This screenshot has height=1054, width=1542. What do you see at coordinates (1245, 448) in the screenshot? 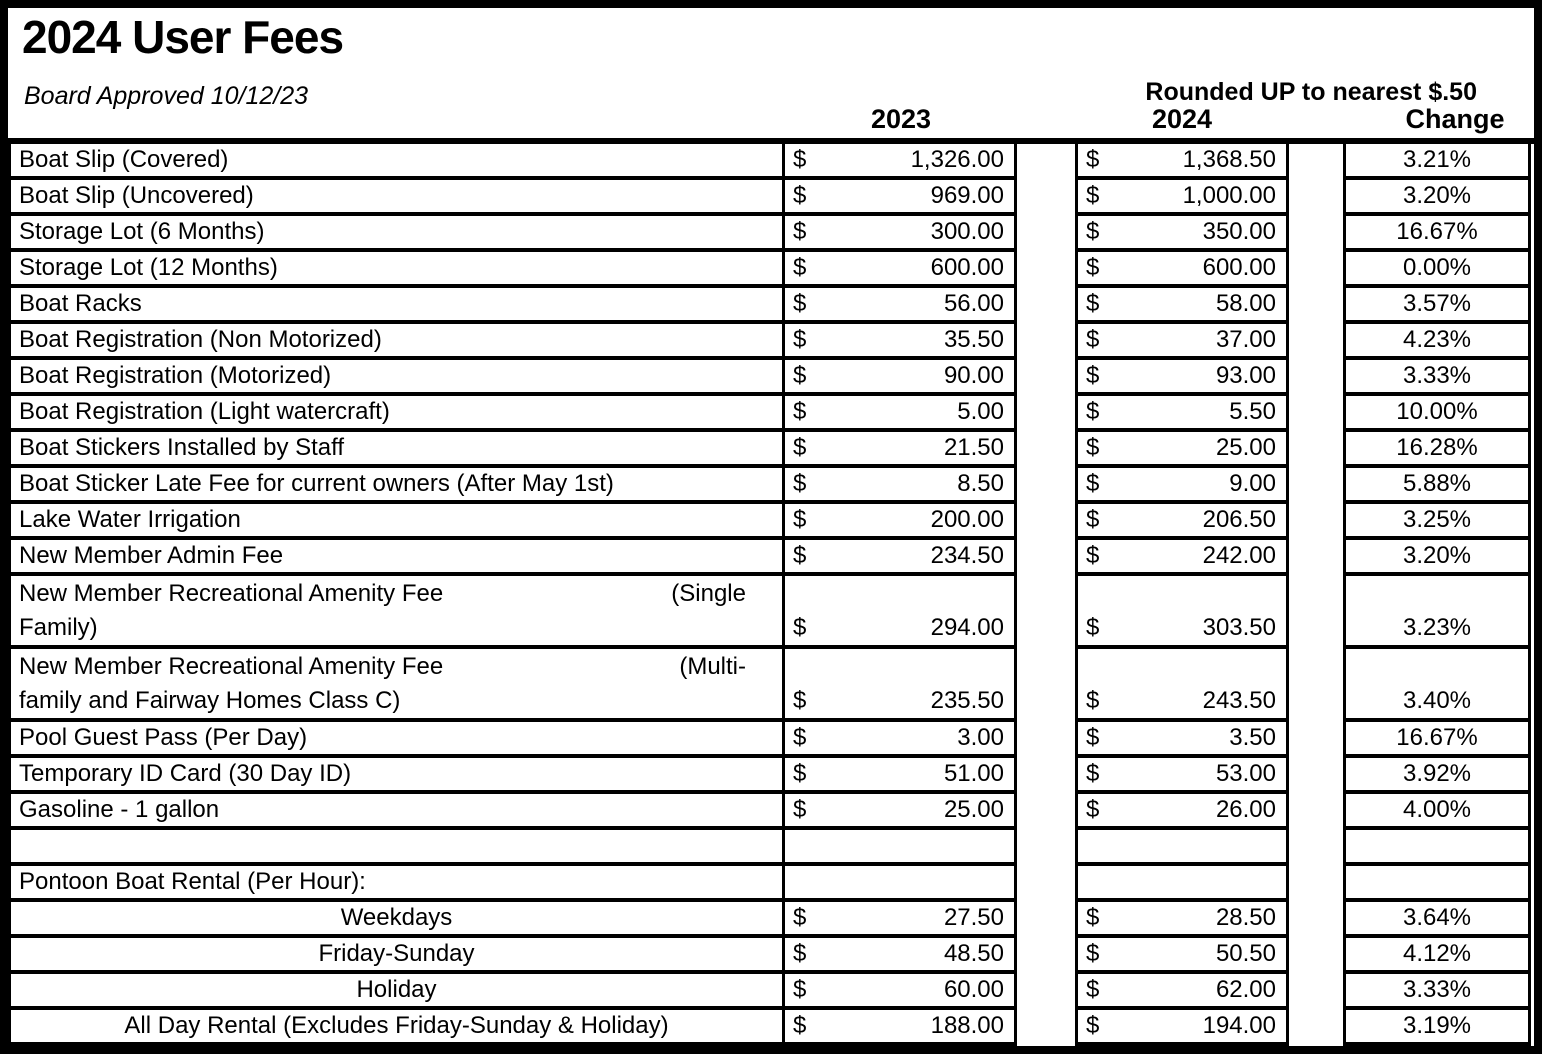
I see `amount-2024: 25.00` at bounding box center [1245, 448].